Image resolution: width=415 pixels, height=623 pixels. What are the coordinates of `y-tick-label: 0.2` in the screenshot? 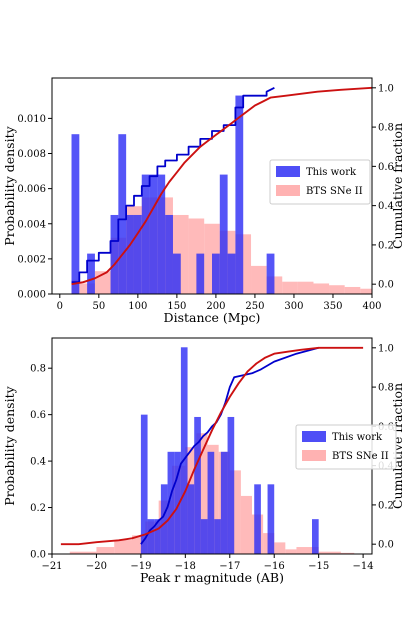 It's located at (38, 508).